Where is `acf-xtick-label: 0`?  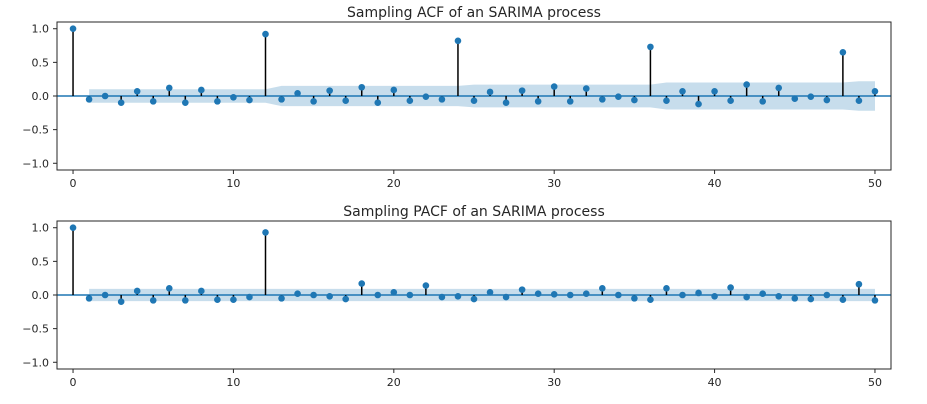
acf-xtick-label: 0 is located at coordinates (73, 183).